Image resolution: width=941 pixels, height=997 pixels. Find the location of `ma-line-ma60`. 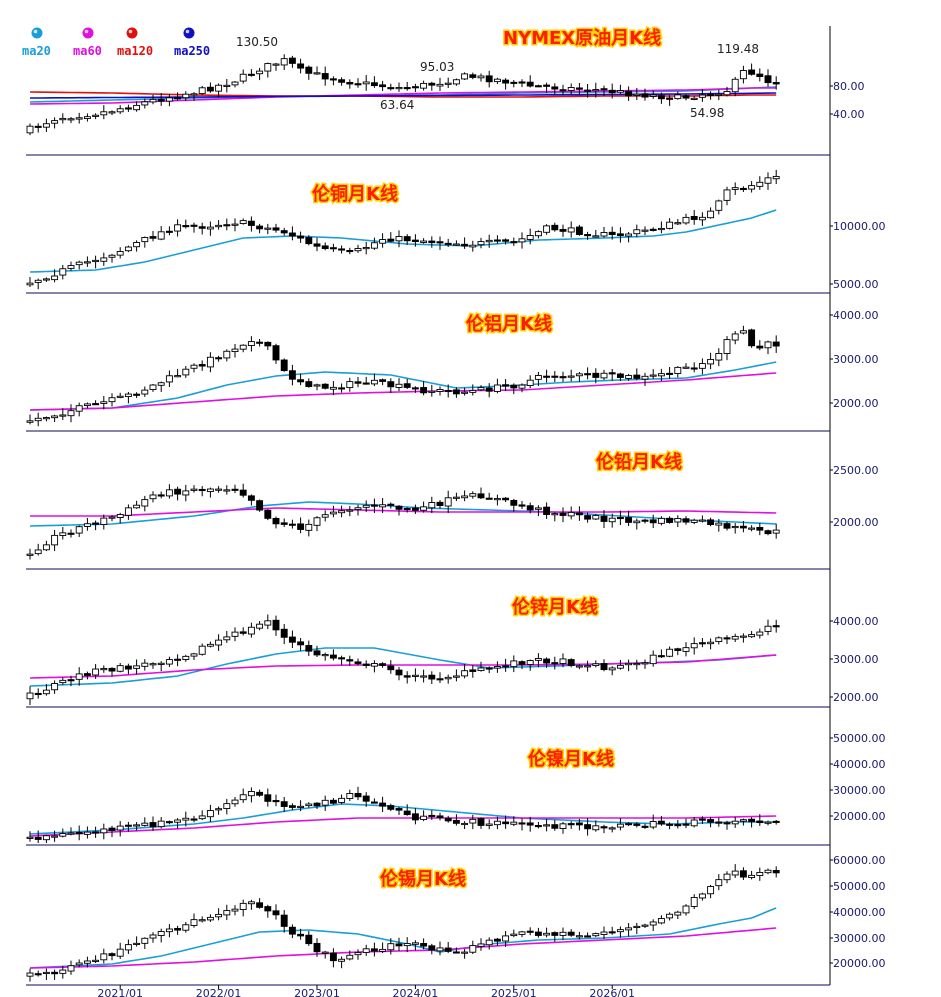

ma-line-ma60 is located at coordinates (403, 512).